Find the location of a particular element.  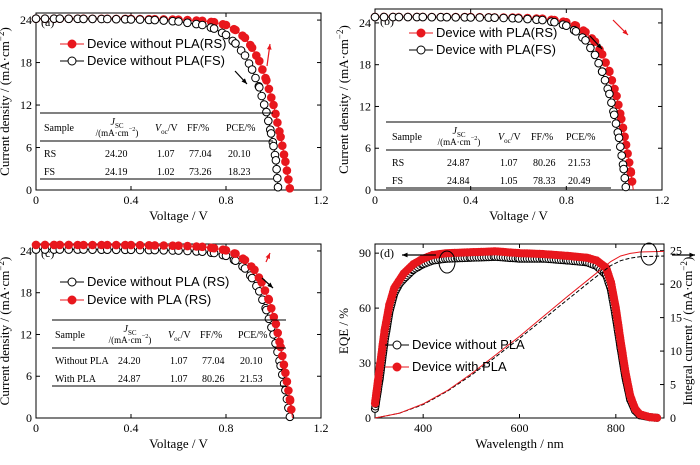

table-header: PCE/% is located at coordinates (252, 335).